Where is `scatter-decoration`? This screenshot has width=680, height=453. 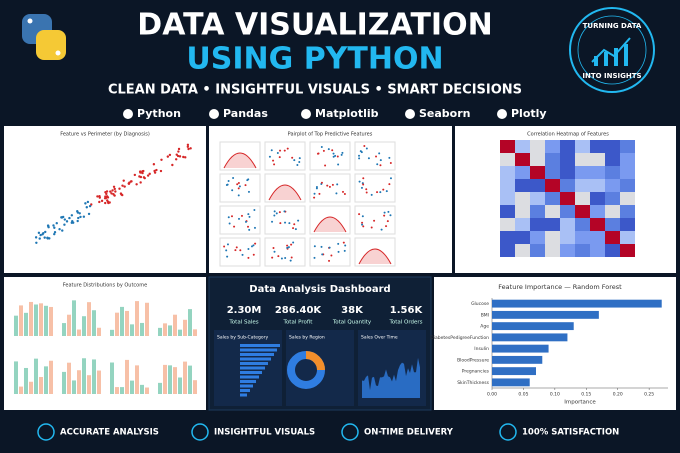 scatter-decoration is located at coordinates (113, 193).